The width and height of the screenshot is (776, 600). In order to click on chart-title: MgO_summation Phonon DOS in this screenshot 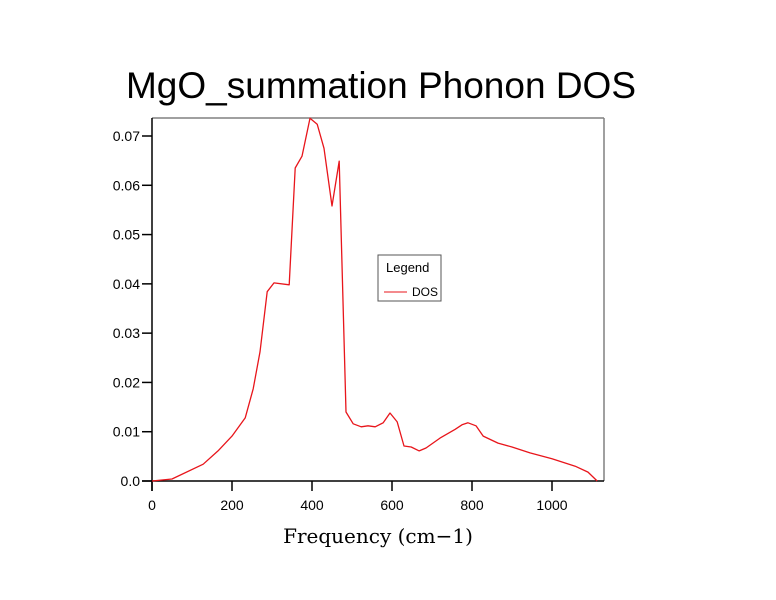, I will do `click(381, 85)`.